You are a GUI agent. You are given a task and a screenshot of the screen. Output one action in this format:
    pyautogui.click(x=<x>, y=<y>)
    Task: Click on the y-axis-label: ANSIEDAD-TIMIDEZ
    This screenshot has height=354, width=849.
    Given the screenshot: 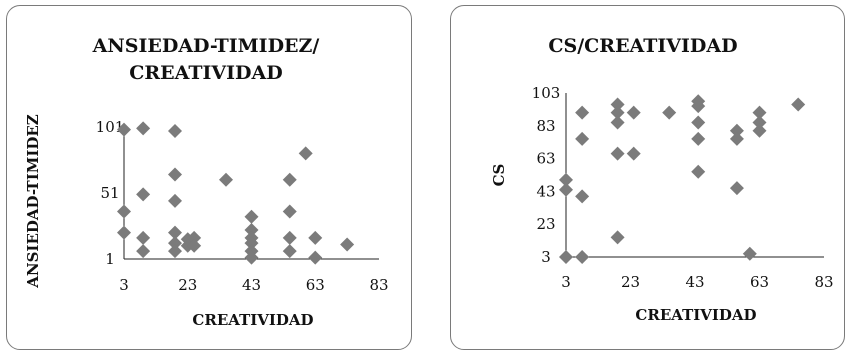 What is the action you would take?
    pyautogui.click(x=33, y=201)
    